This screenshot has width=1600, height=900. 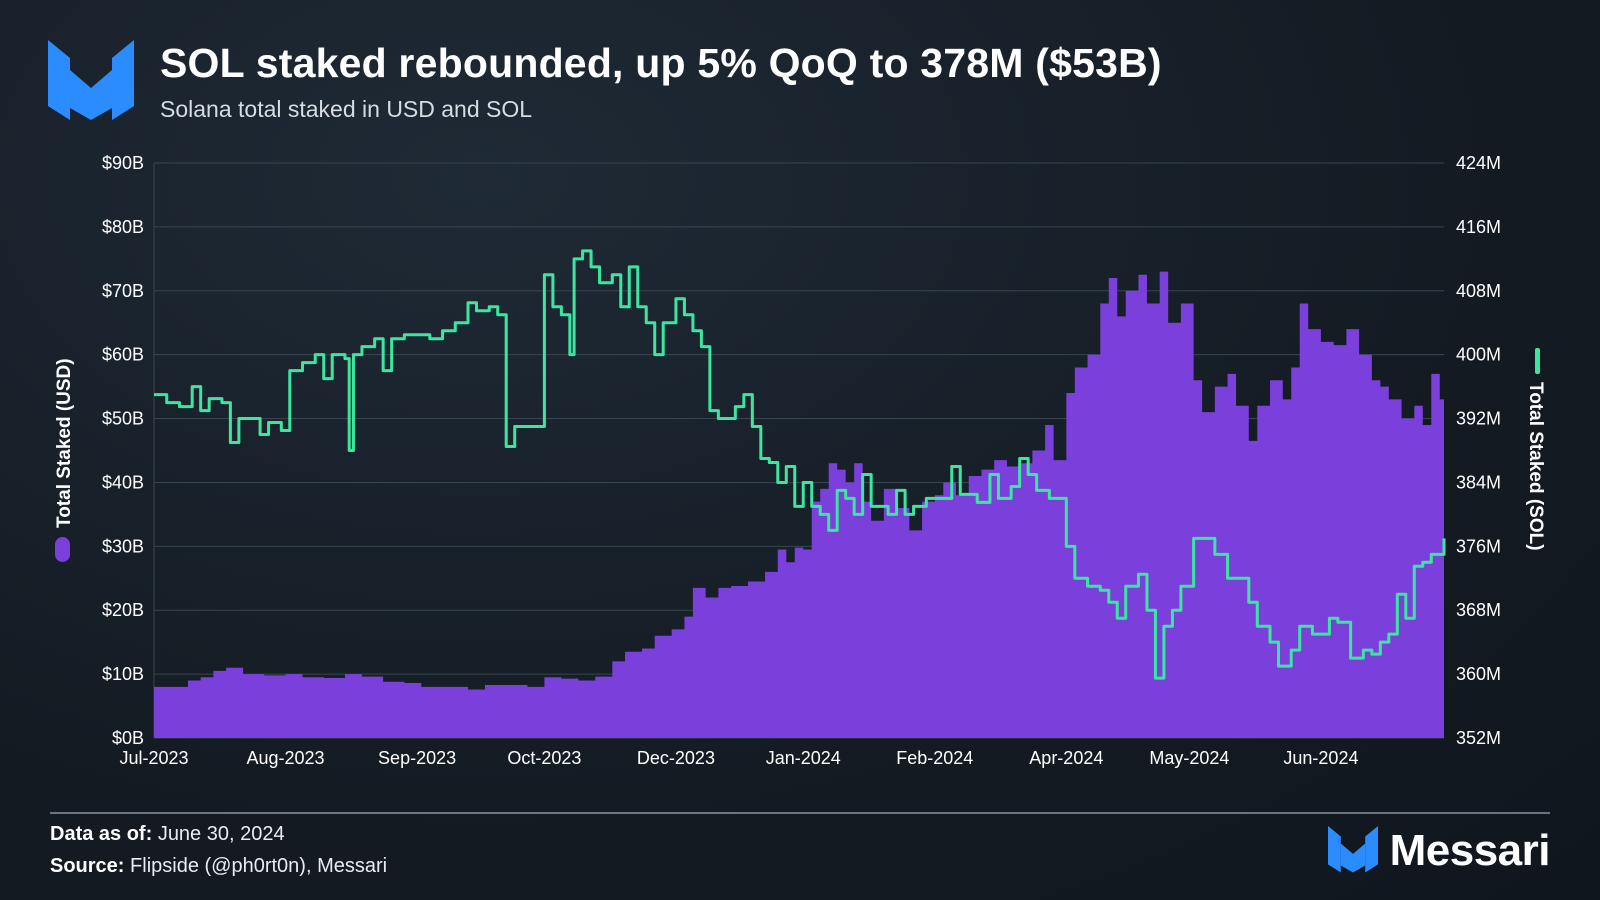 I want to click on right-tick-label: 368M, so click(x=1478, y=610).